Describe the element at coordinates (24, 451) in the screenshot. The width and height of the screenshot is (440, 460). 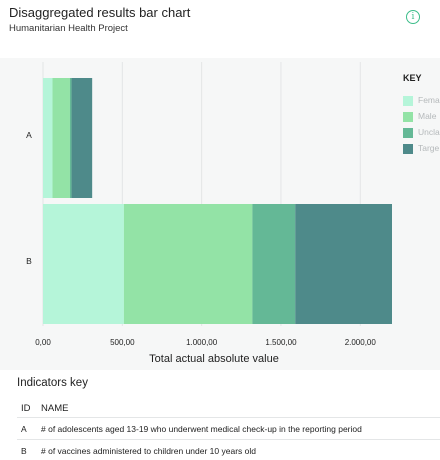
I see `indicator-id: B` at that location.